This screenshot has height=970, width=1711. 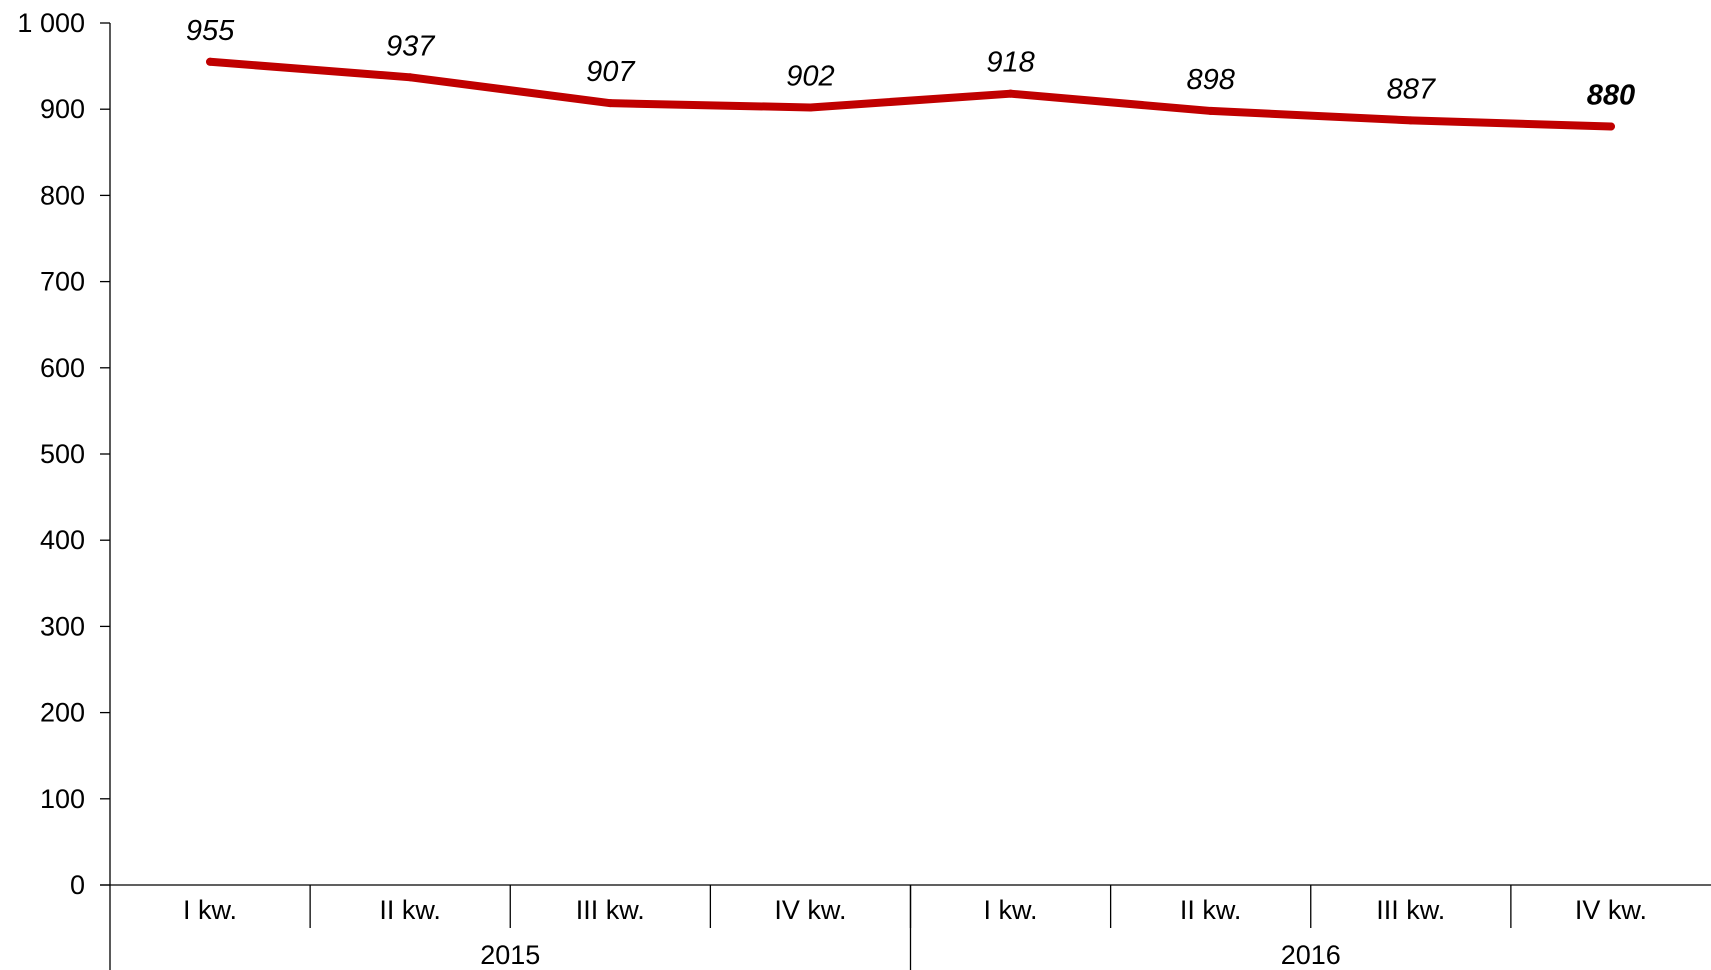 What do you see at coordinates (62, 713) in the screenshot?
I see `y-tick-label: 200` at bounding box center [62, 713].